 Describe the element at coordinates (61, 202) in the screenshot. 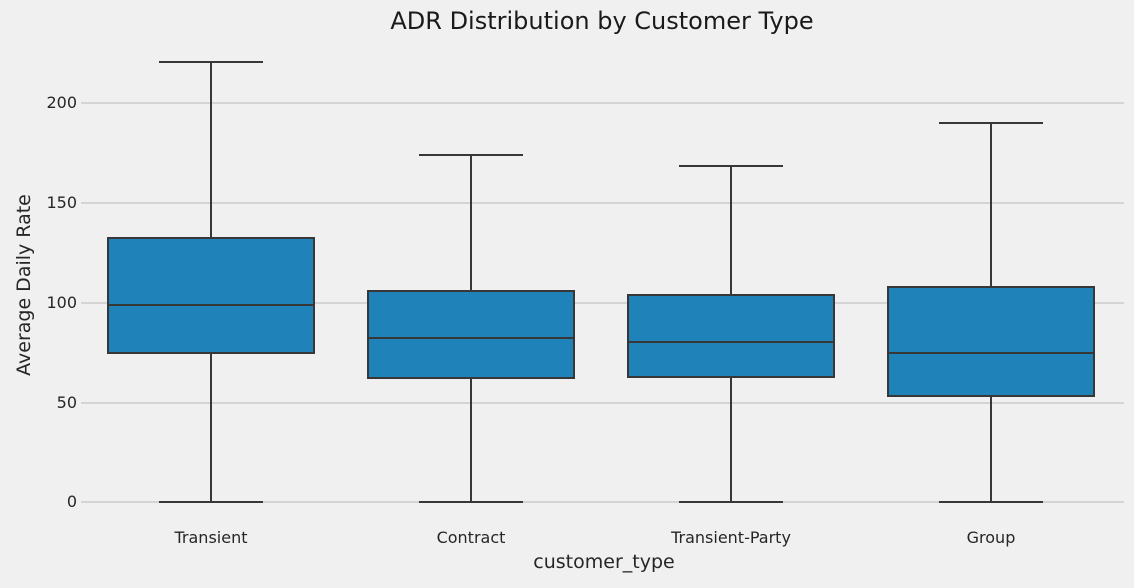

I see `y-tick-label-150: 150` at that location.